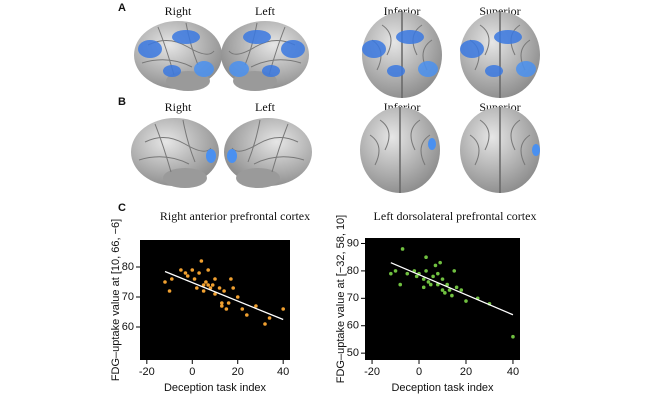 The height and width of the screenshot is (406, 661). What do you see at coordinates (122, 208) in the screenshot?
I see `panel-label: C` at bounding box center [122, 208].